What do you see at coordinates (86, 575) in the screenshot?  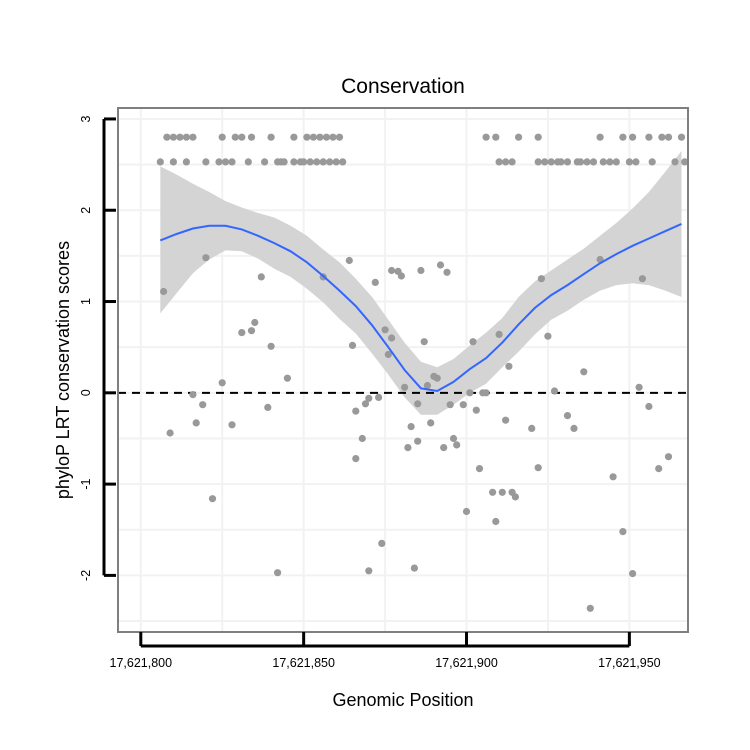 I see `y-tick-label: -2` at bounding box center [86, 575].